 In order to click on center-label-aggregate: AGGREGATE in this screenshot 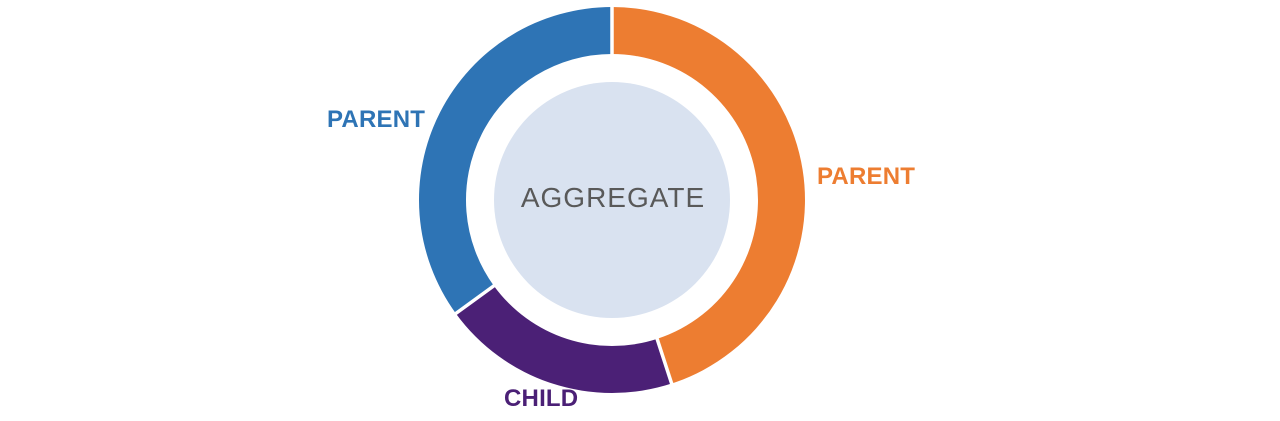, I will do `click(613, 197)`.